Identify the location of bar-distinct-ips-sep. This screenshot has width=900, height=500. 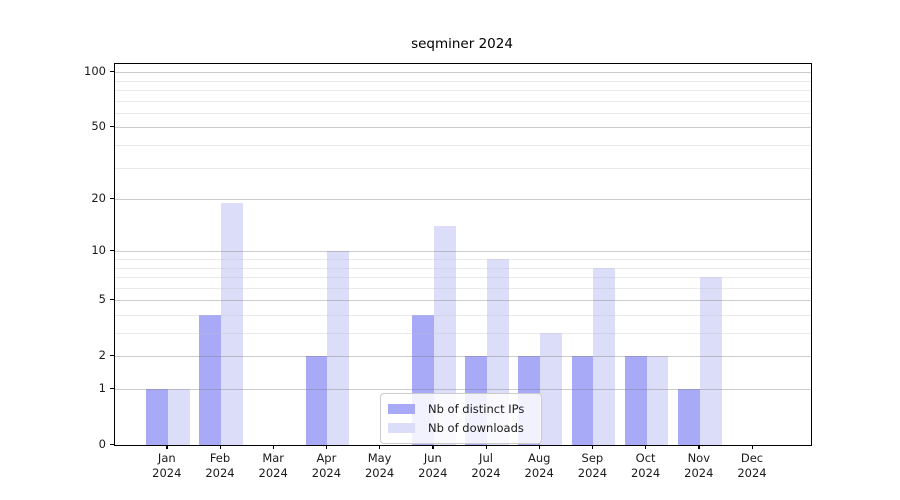
(582, 400).